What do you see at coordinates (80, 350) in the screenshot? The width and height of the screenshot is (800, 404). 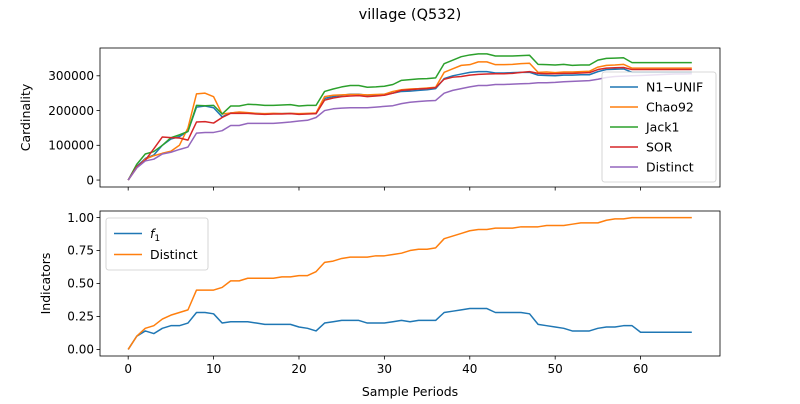 I see `y-tick-label: 0.00` at bounding box center [80, 350].